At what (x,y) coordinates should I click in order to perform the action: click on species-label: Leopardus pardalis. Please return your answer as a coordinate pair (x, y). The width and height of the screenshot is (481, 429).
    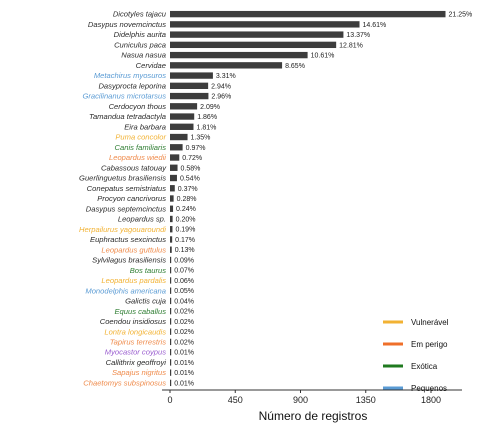
    Looking at the image, I should click on (133, 280).